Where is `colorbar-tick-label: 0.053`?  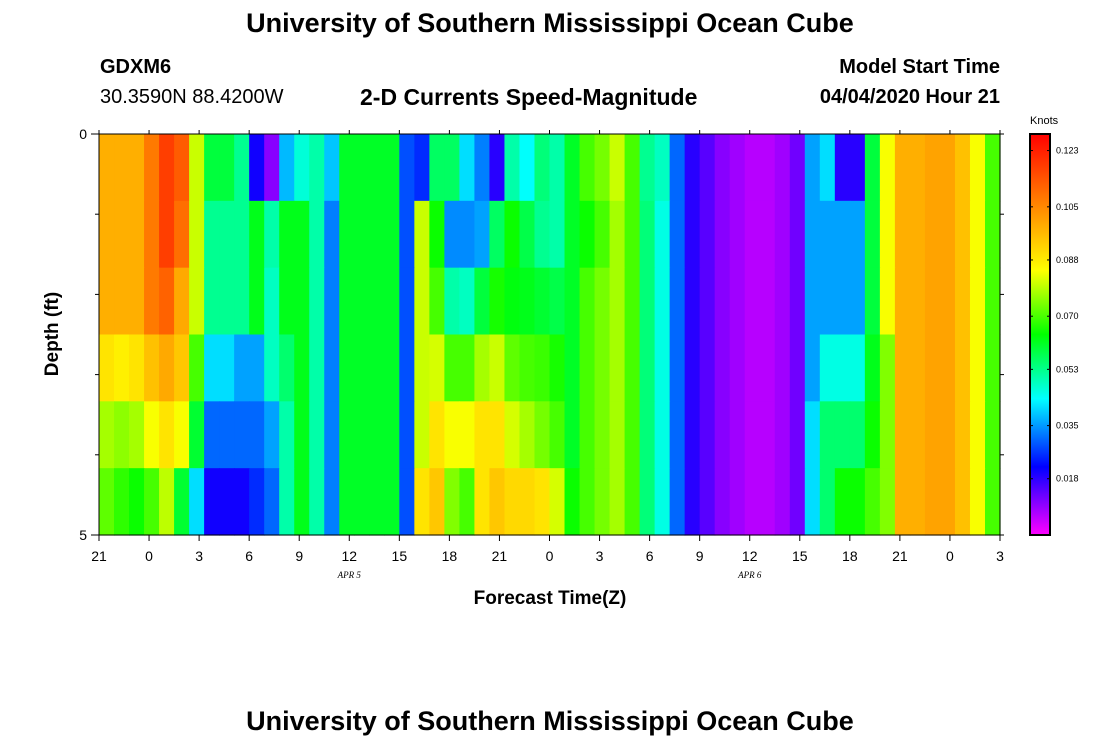
colorbar-tick-label: 0.053 is located at coordinates (1067, 369).